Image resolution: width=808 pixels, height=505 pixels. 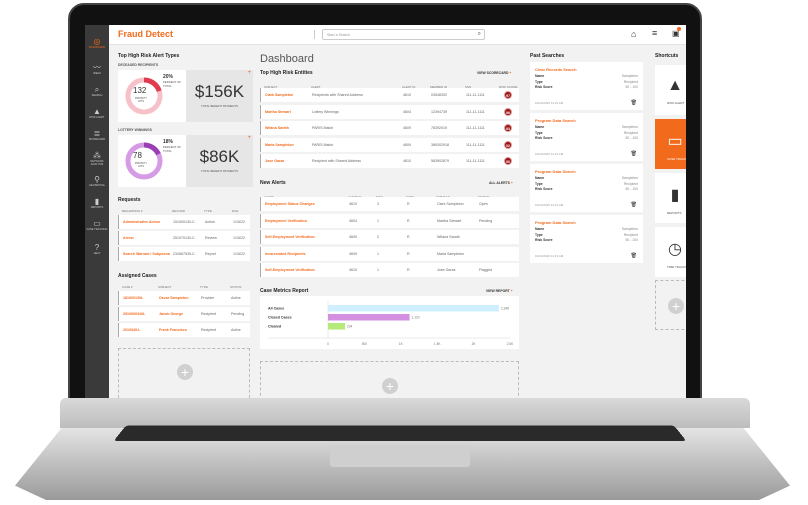 What do you see at coordinates (236, 287) in the screenshot?
I see `column-header: Status` at bounding box center [236, 287].